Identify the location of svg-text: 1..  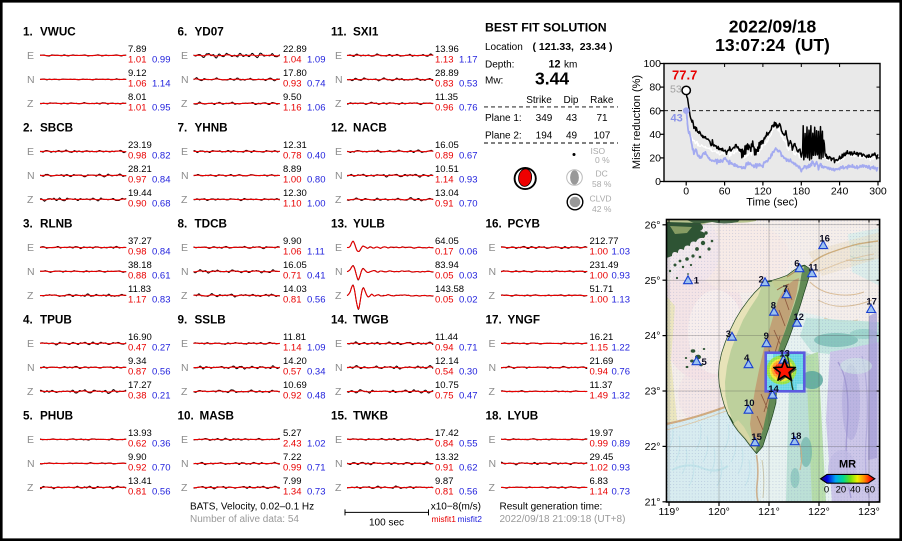
(28, 31).